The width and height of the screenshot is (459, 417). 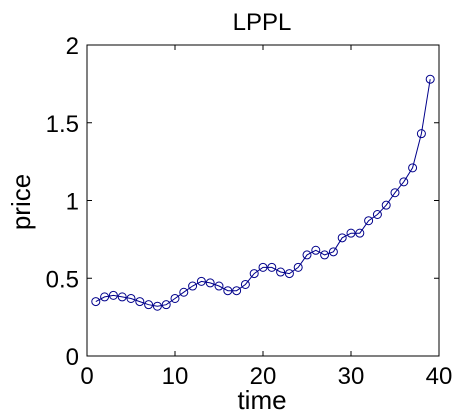 I want to click on y-tick-label: 0.5, so click(x=62, y=279).